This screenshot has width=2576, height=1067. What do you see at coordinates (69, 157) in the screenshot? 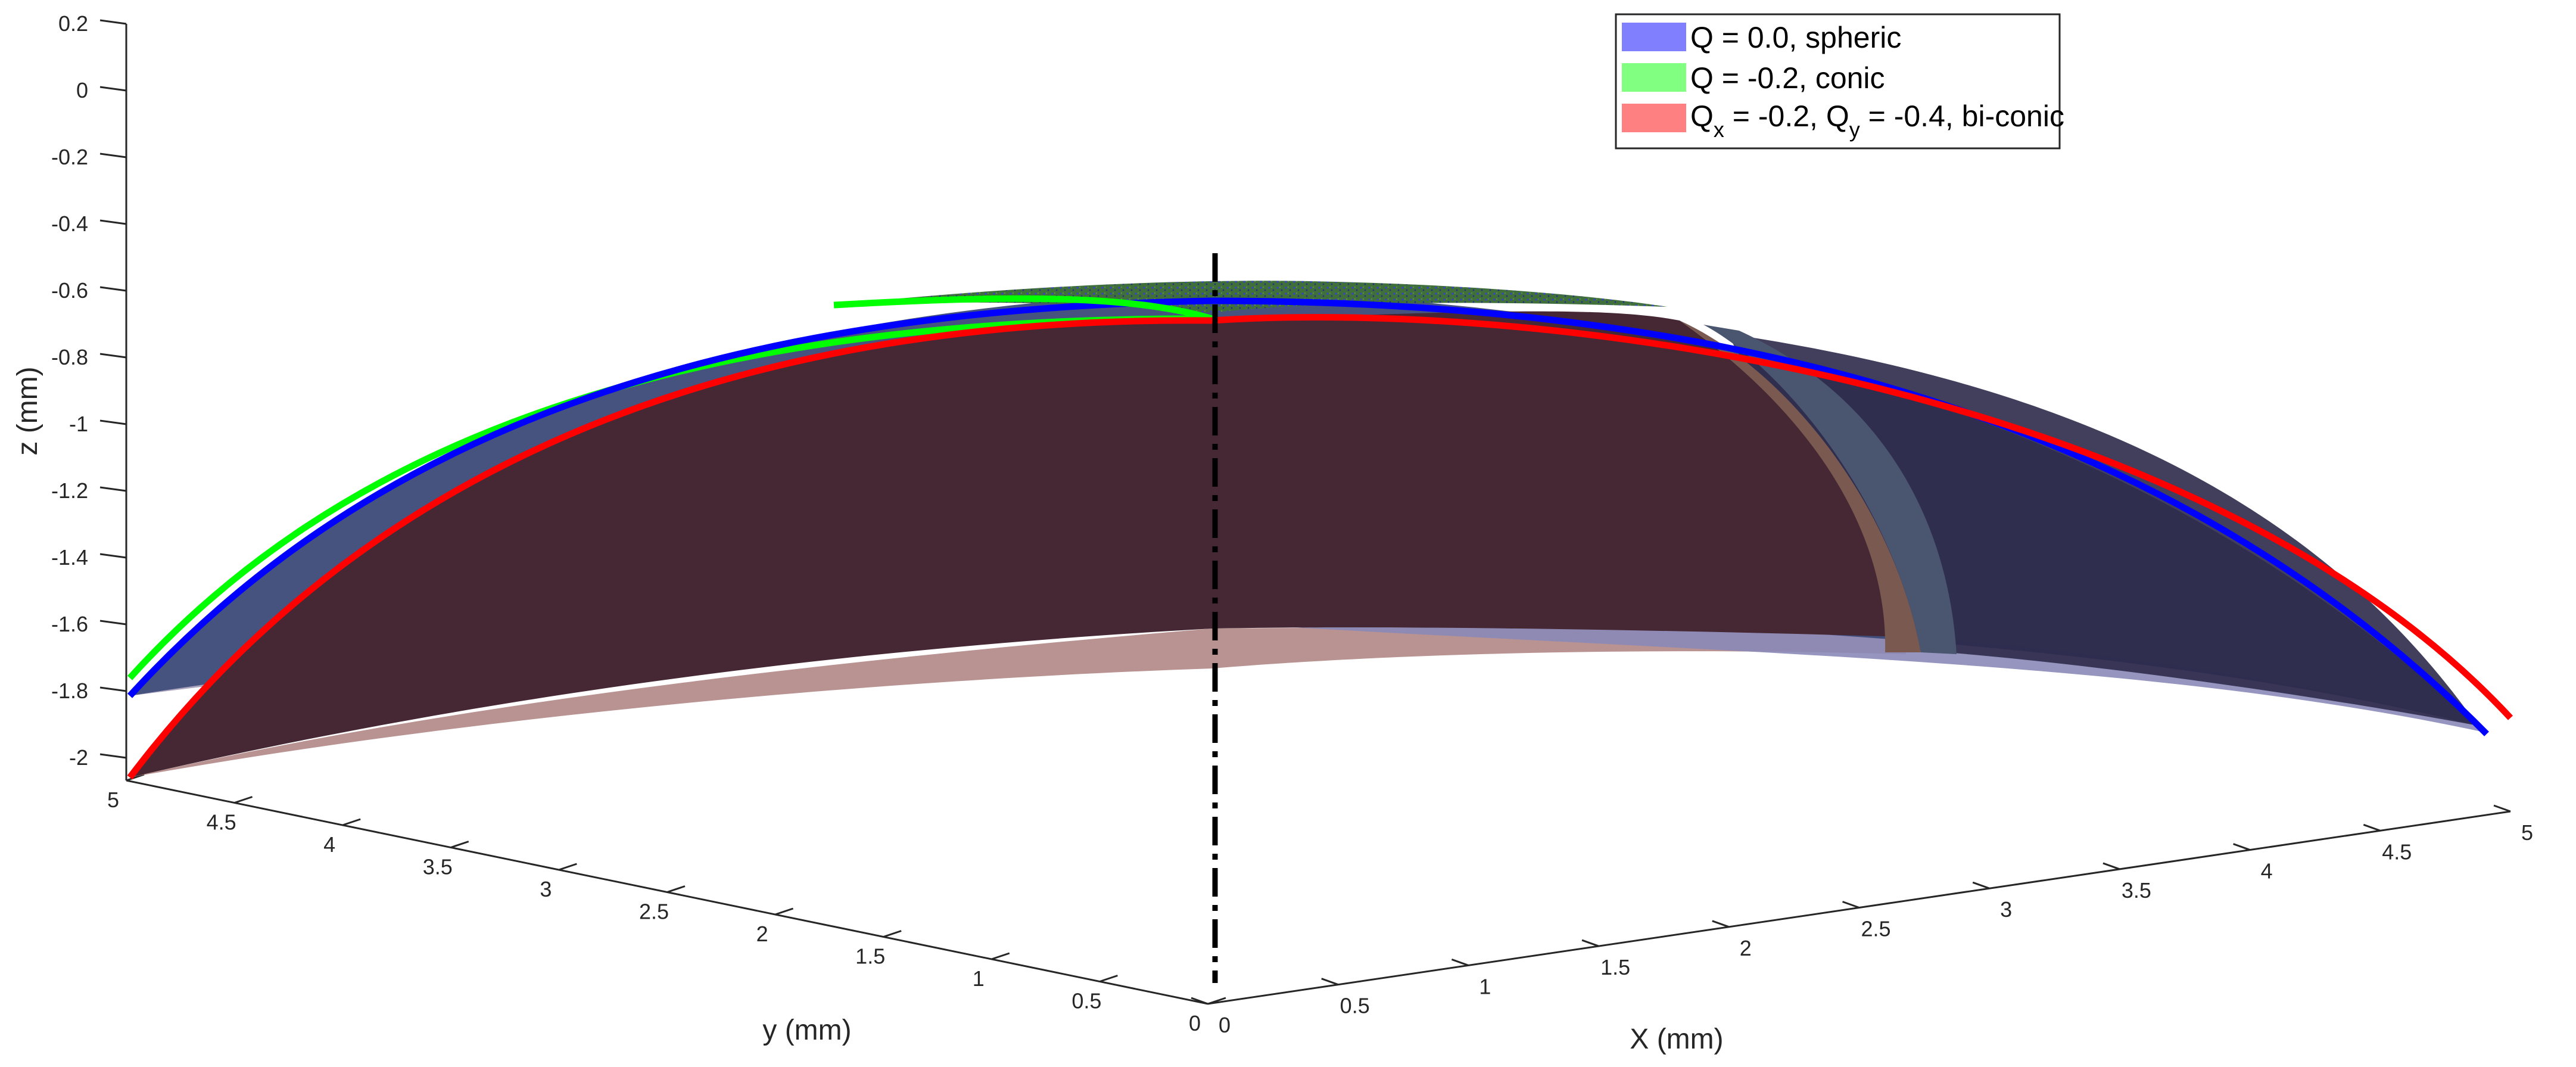
I see `z-tick-label: -0.2` at bounding box center [69, 157].